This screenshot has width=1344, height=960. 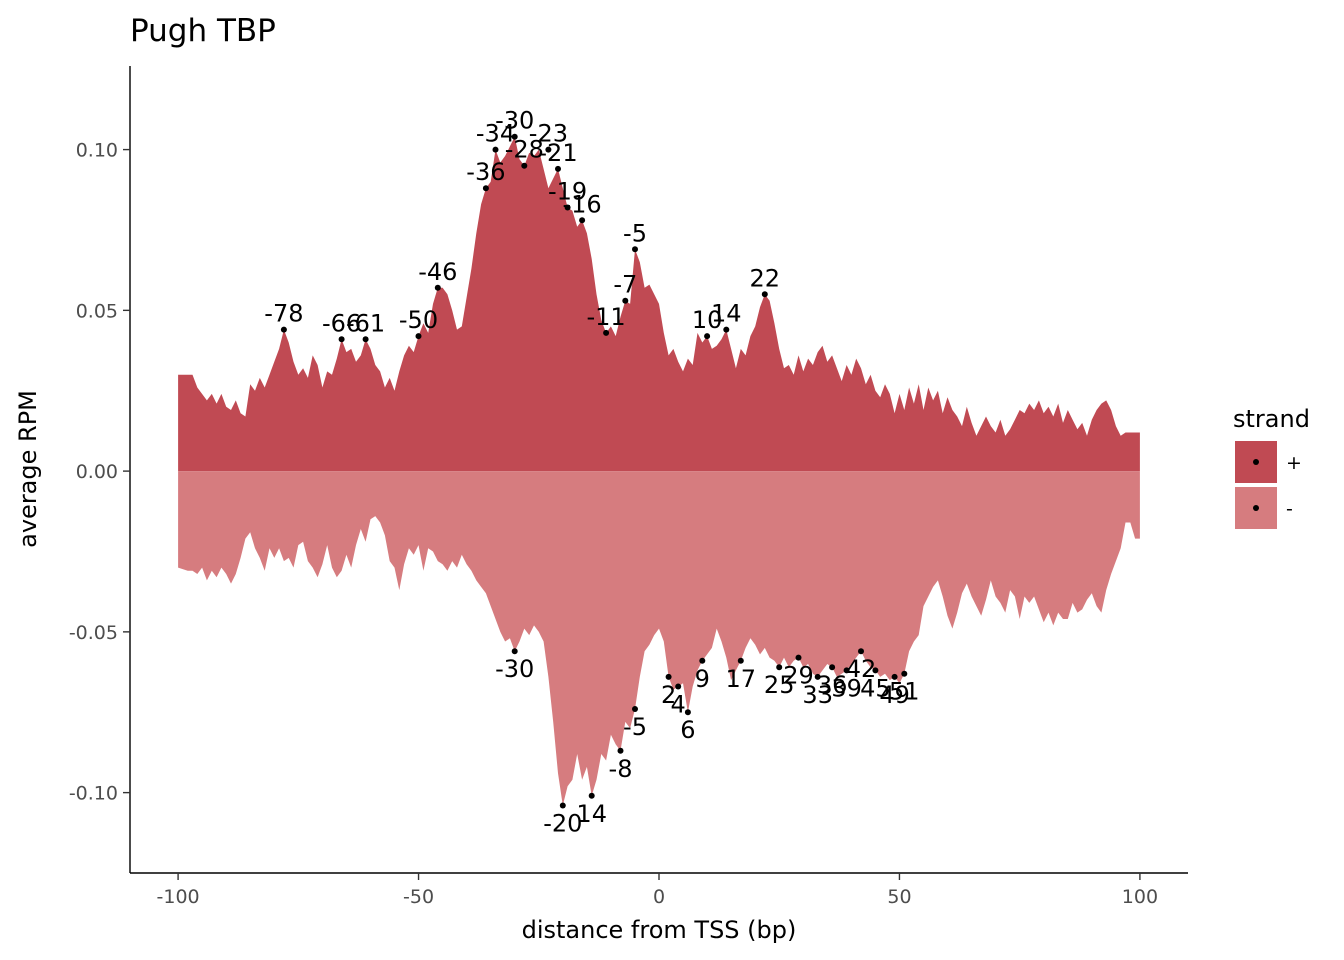 What do you see at coordinates (668, 695) in the screenshot?
I see `peak-label: 2` at bounding box center [668, 695].